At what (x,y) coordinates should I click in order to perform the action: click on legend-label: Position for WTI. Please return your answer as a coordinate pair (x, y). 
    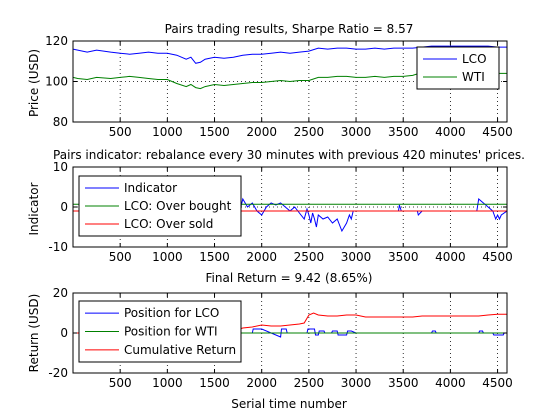
    Looking at the image, I should click on (171, 332).